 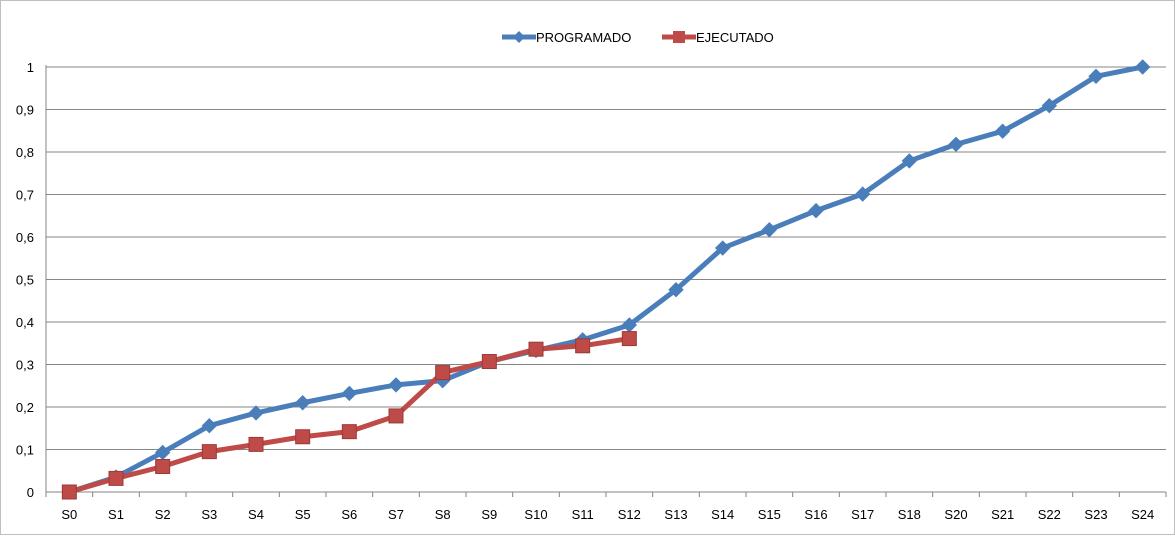 What do you see at coordinates (25, 450) in the screenshot?
I see `y-tick-label: 0,1` at bounding box center [25, 450].